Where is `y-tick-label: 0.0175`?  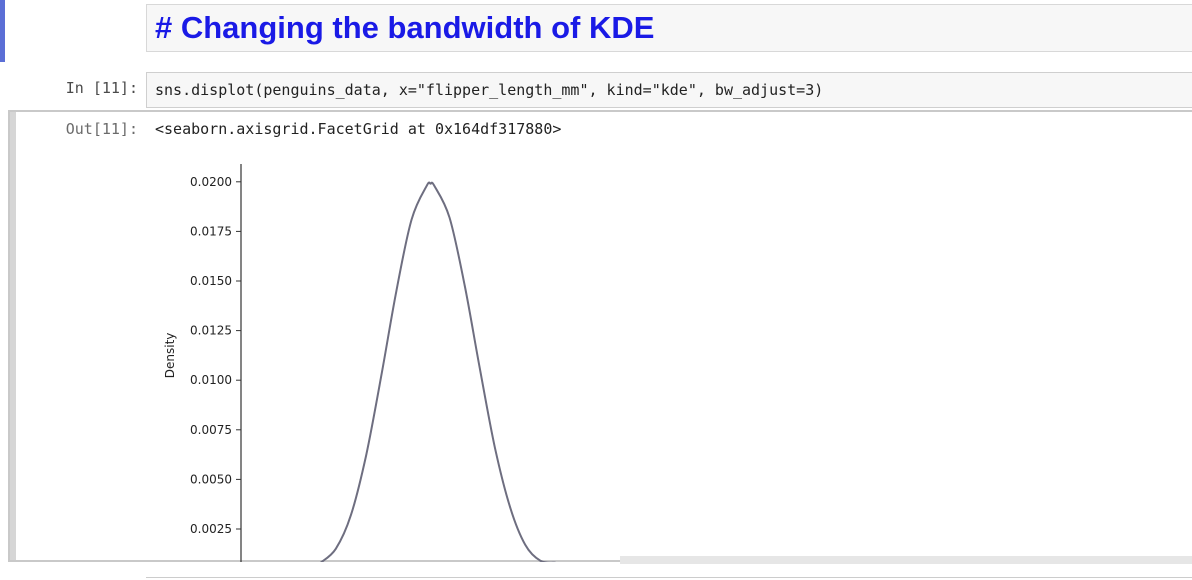 y-tick-label: 0.0175 is located at coordinates (211, 231).